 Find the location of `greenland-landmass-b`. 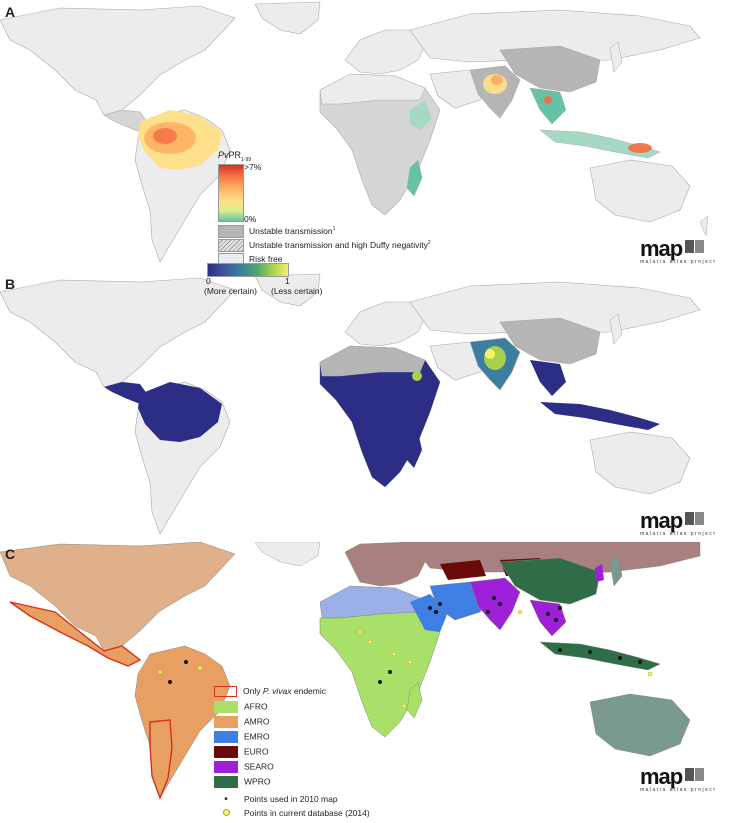

greenland-landmass-b is located at coordinates (287, 290).